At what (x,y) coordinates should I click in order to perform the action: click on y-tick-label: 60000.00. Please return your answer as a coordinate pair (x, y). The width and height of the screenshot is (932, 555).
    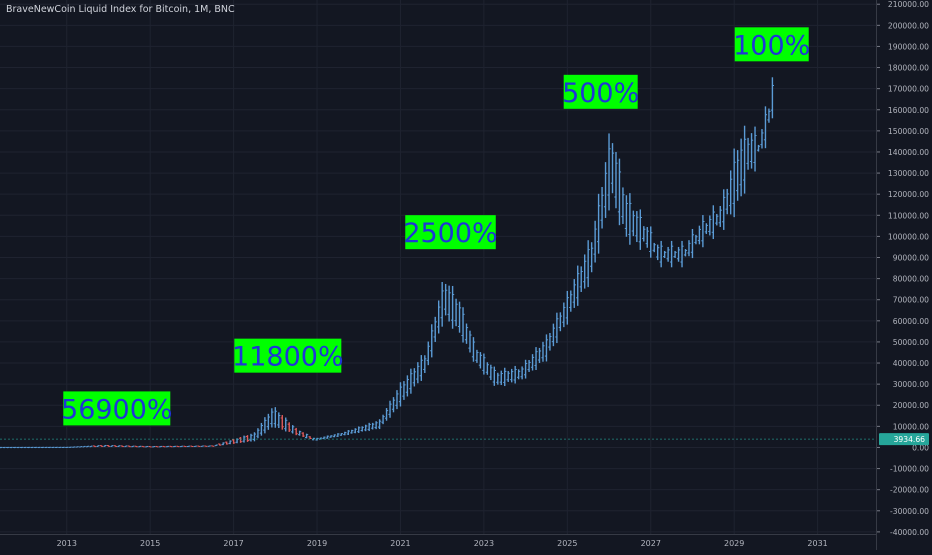
    Looking at the image, I should click on (911, 321).